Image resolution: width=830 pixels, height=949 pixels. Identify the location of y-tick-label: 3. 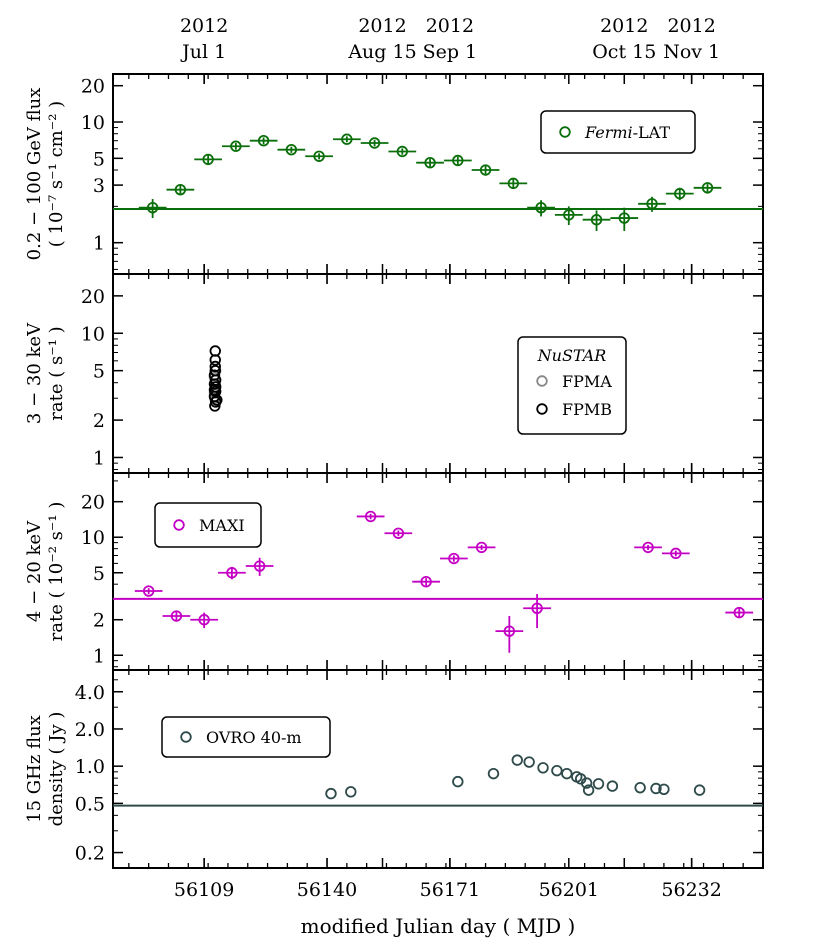
(99, 186).